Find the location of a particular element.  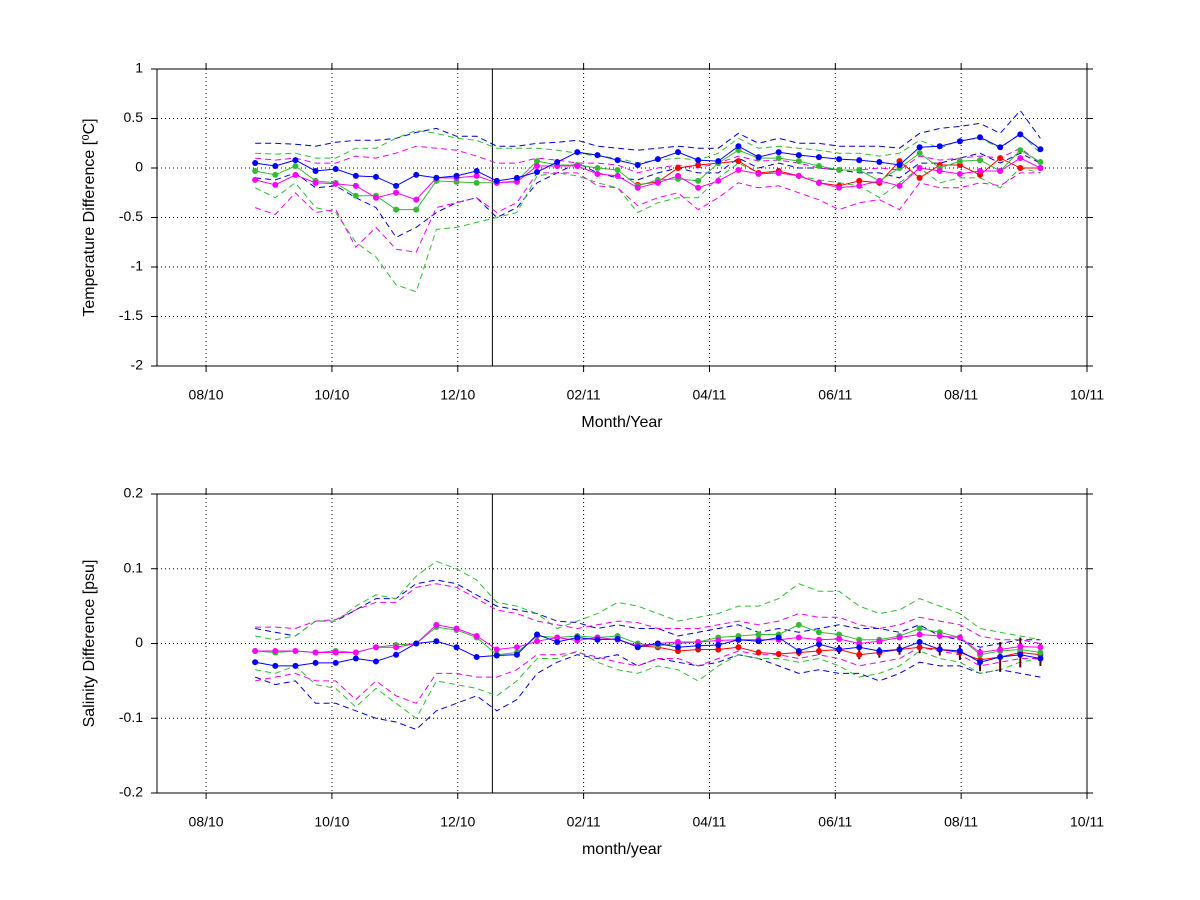

y-tick-label: 0.1 is located at coordinates (134, 567).